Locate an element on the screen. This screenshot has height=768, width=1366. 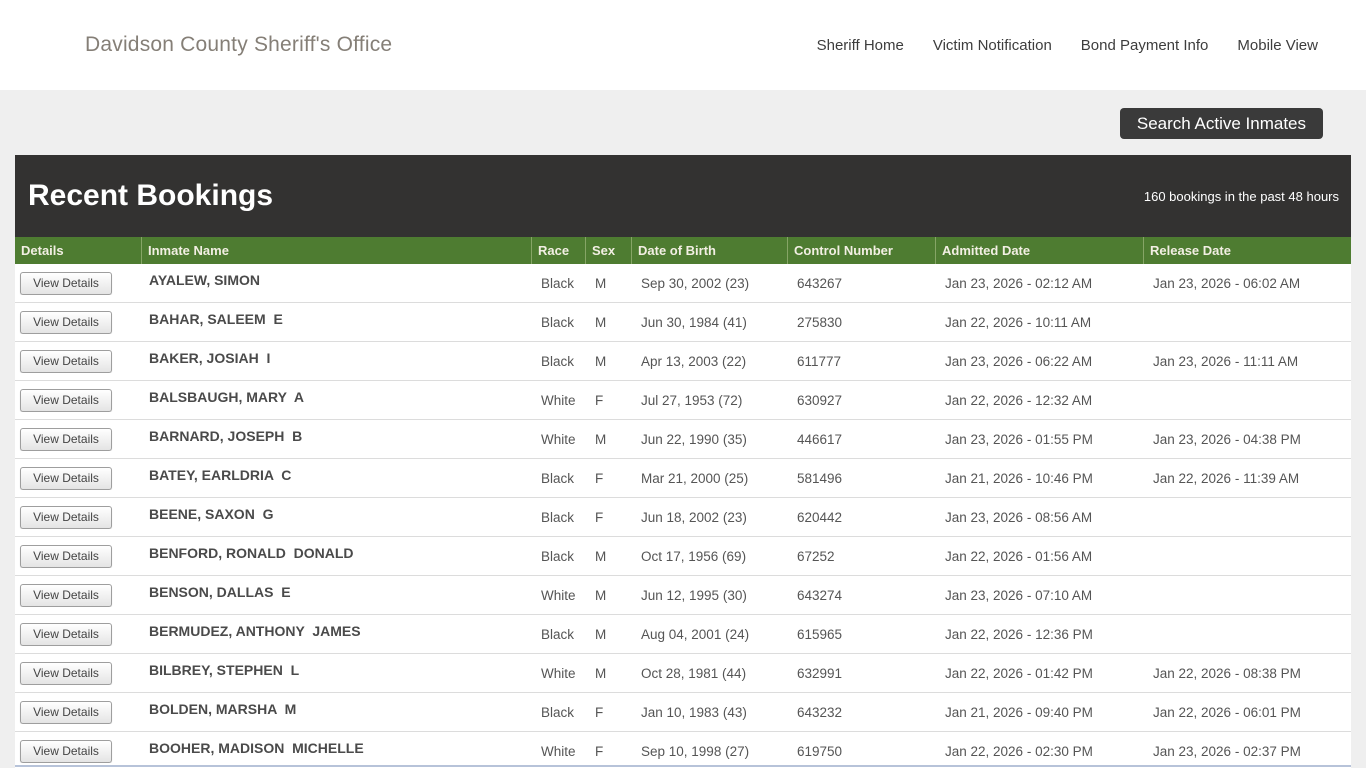
column-header-details: Details is located at coordinates (42, 250).